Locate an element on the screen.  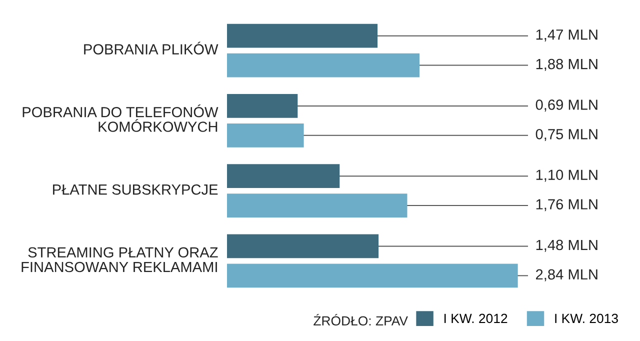
data-label: 0,69 MLN is located at coordinates (567, 106).